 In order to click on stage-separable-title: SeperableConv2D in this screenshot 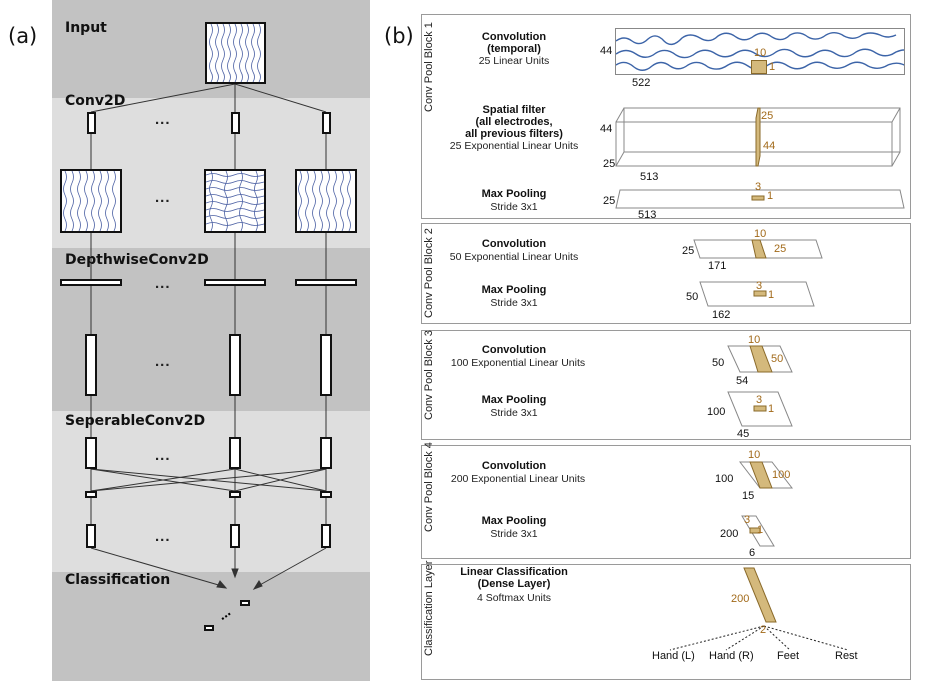, I will do `click(135, 421)`.